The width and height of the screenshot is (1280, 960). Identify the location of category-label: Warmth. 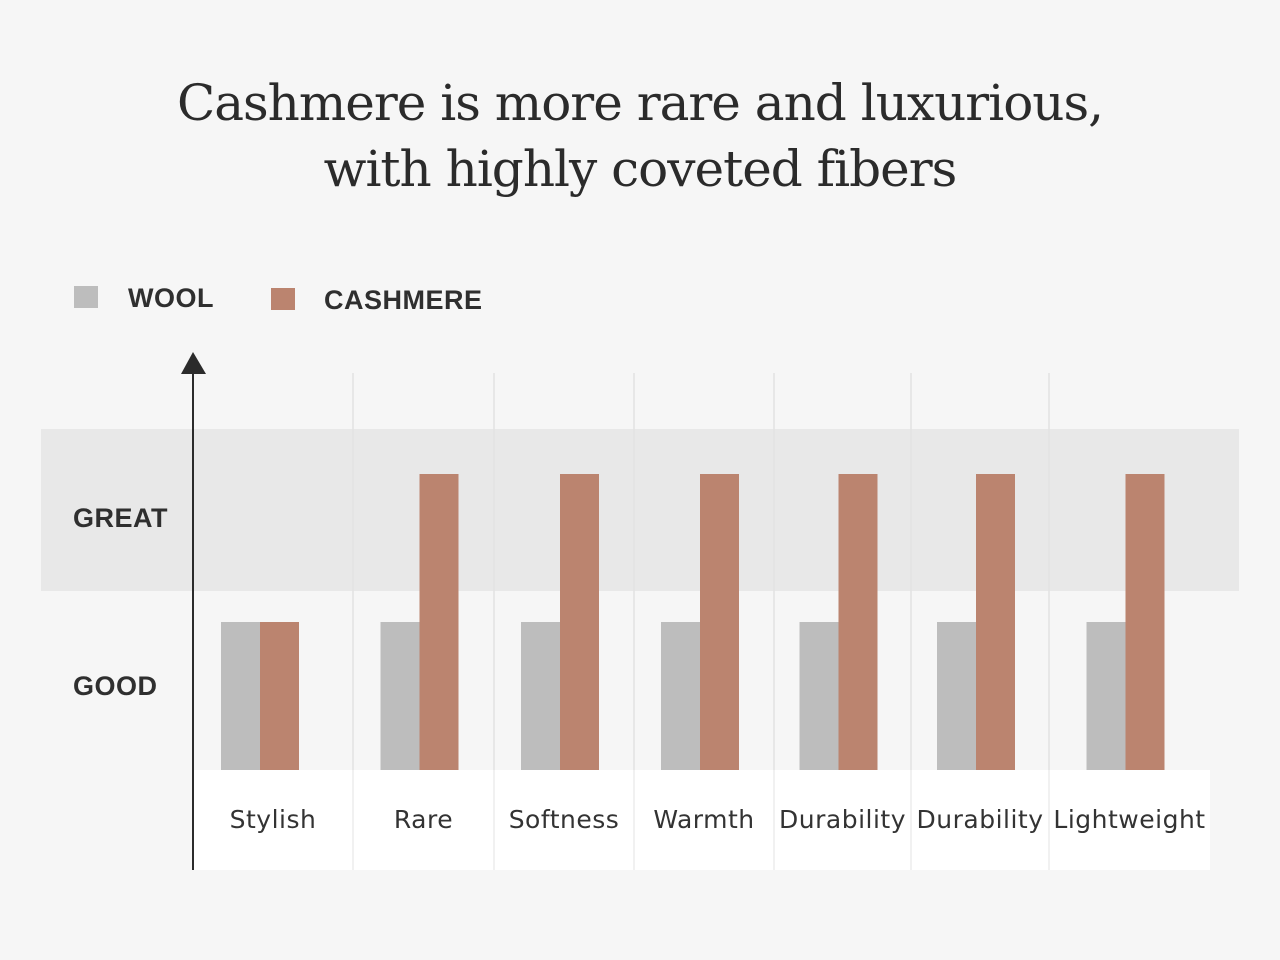
(703, 819).